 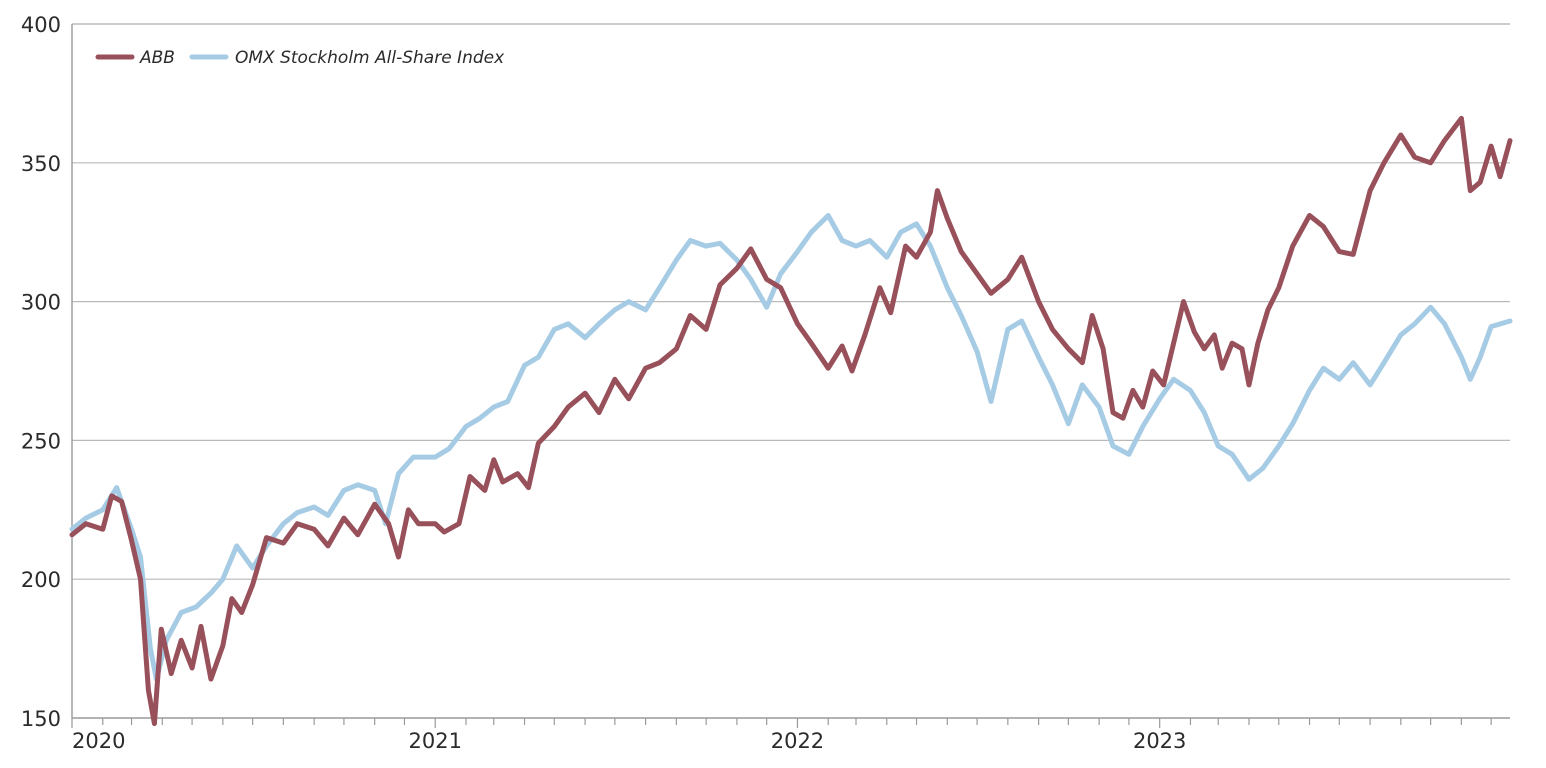 I want to click on y-tick-labels: 150 200 250 300 350 400, so click(x=41, y=372).